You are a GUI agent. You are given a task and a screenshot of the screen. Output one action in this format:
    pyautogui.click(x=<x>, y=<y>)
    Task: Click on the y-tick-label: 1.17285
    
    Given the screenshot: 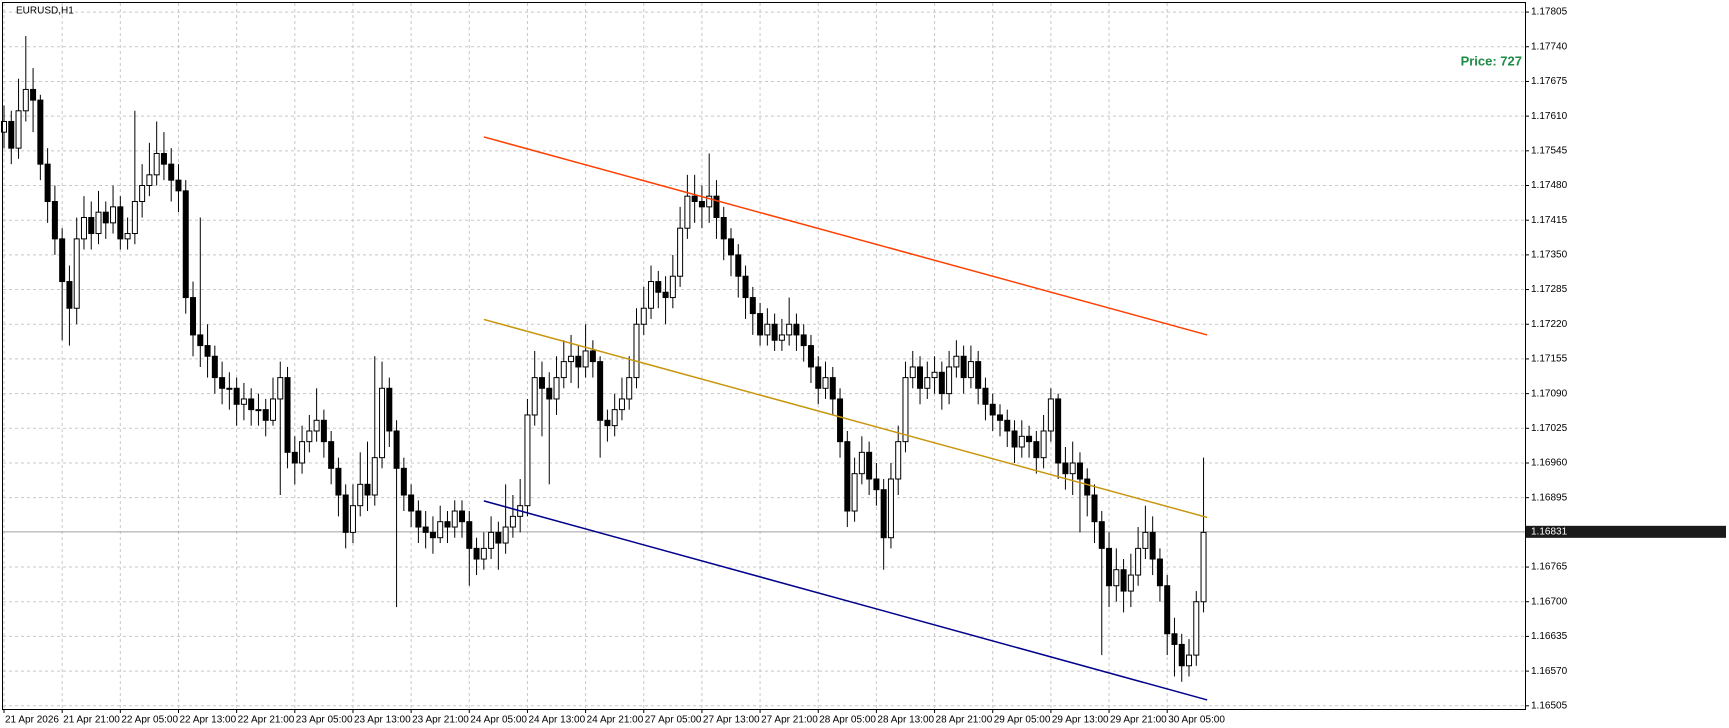 What is the action you would take?
    pyautogui.click(x=1549, y=289)
    